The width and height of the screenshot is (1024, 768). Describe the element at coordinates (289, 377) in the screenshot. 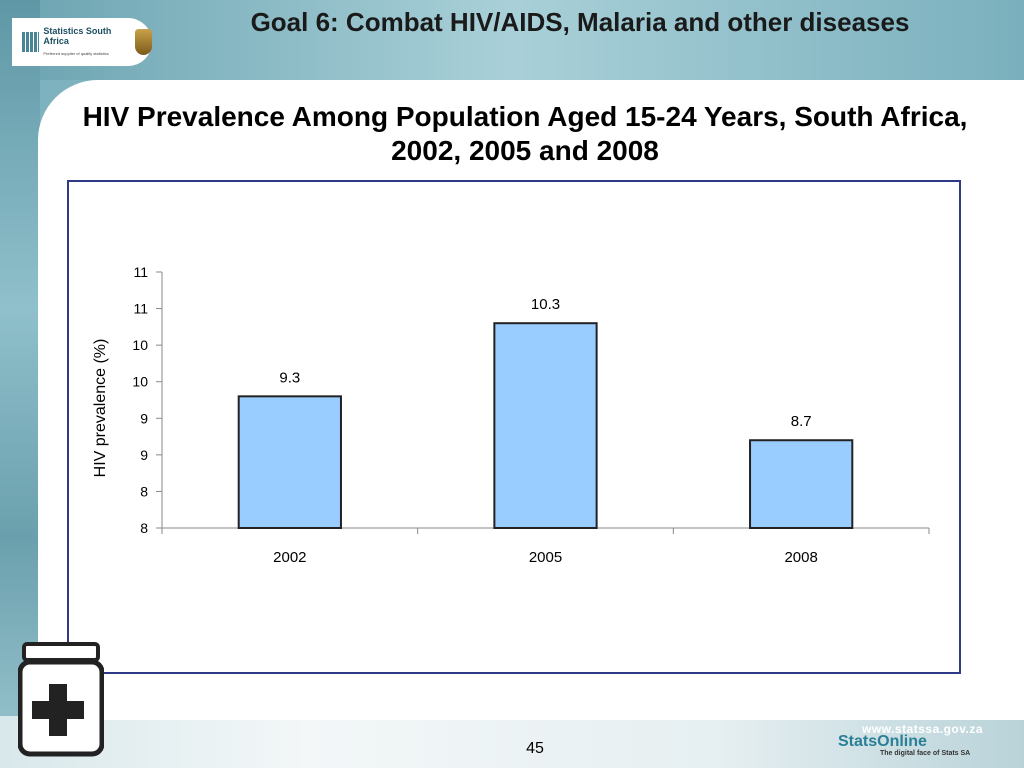

I see `data-label: 9.3` at that location.